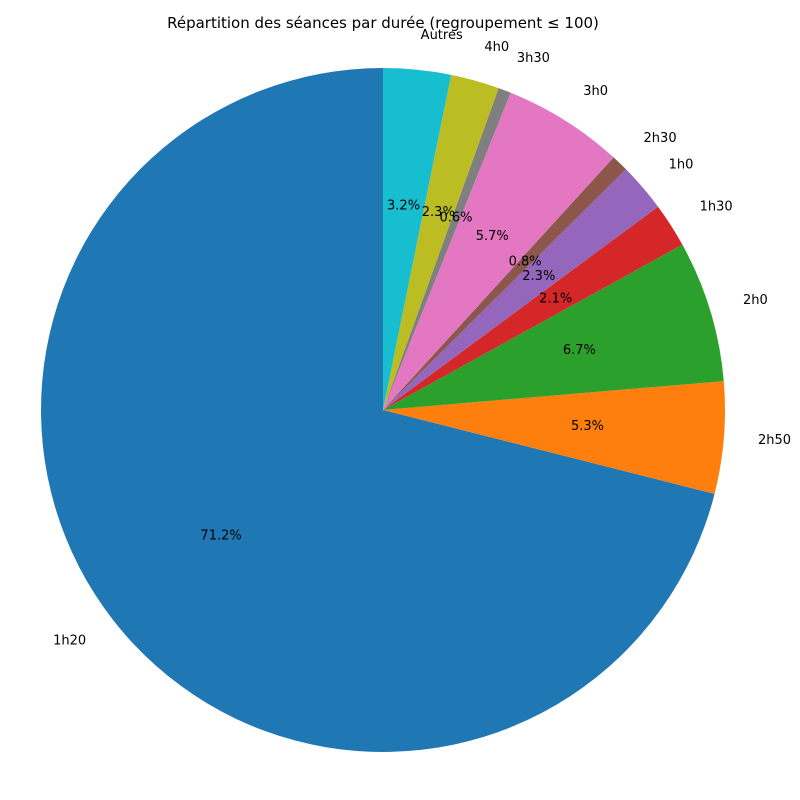 The width and height of the screenshot is (800, 800). I want to click on pct-label-3h0: 5.7%, so click(492, 236).